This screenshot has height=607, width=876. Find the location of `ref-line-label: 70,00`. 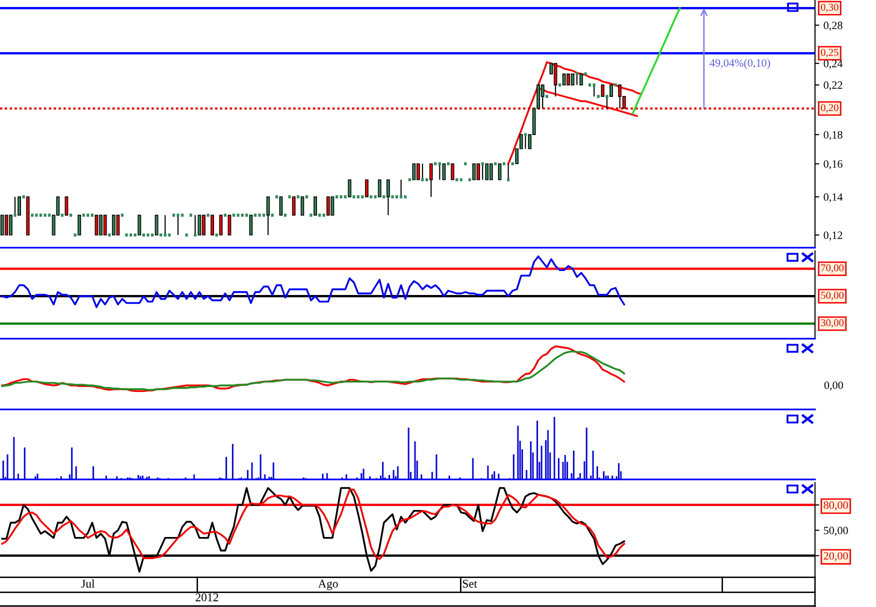

ref-line-label: 70,00 is located at coordinates (832, 268).